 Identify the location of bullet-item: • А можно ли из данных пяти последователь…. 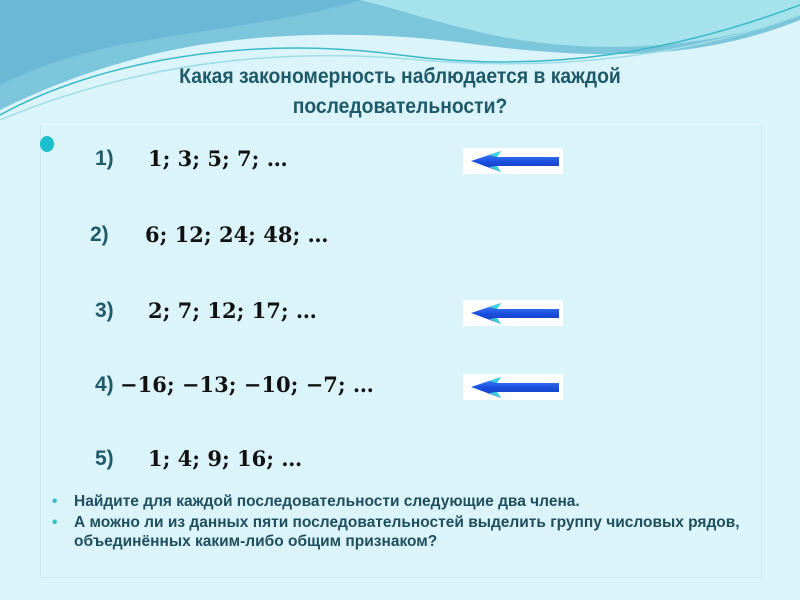
(396, 532).